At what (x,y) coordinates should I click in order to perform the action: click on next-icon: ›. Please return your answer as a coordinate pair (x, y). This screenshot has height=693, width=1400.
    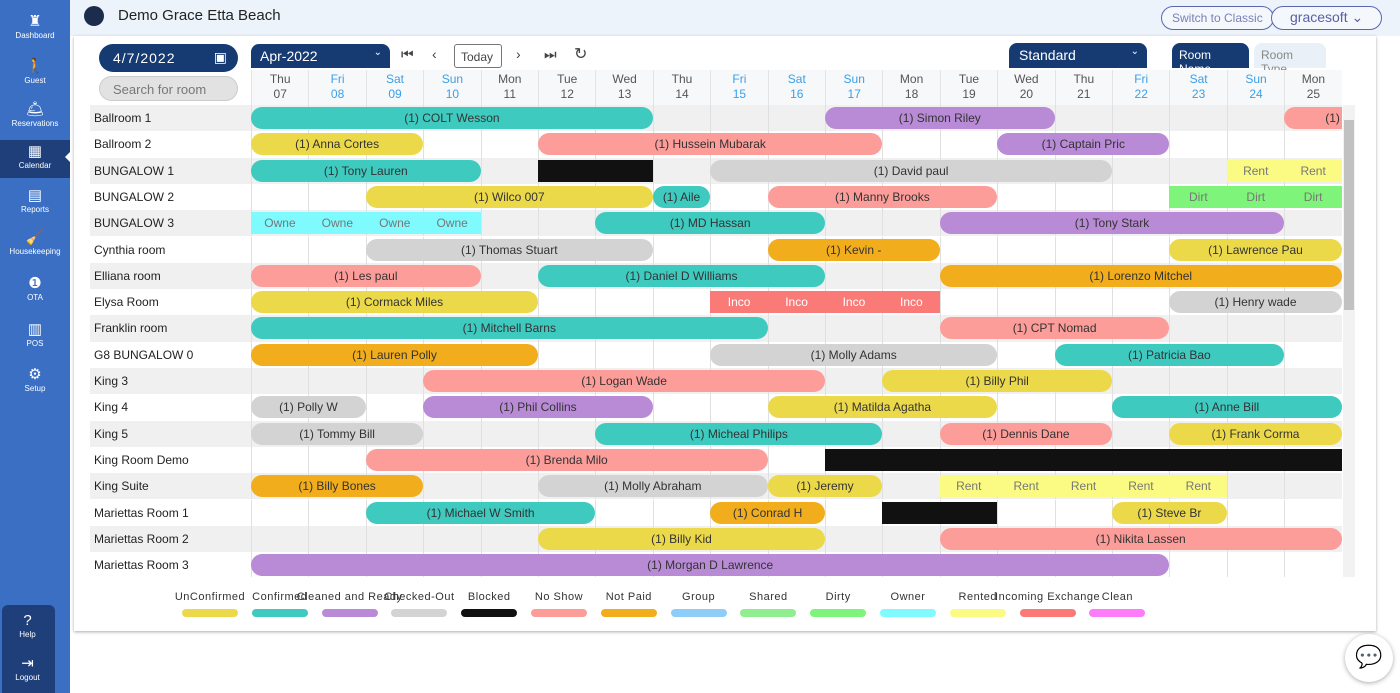
    Looking at the image, I should click on (518, 54).